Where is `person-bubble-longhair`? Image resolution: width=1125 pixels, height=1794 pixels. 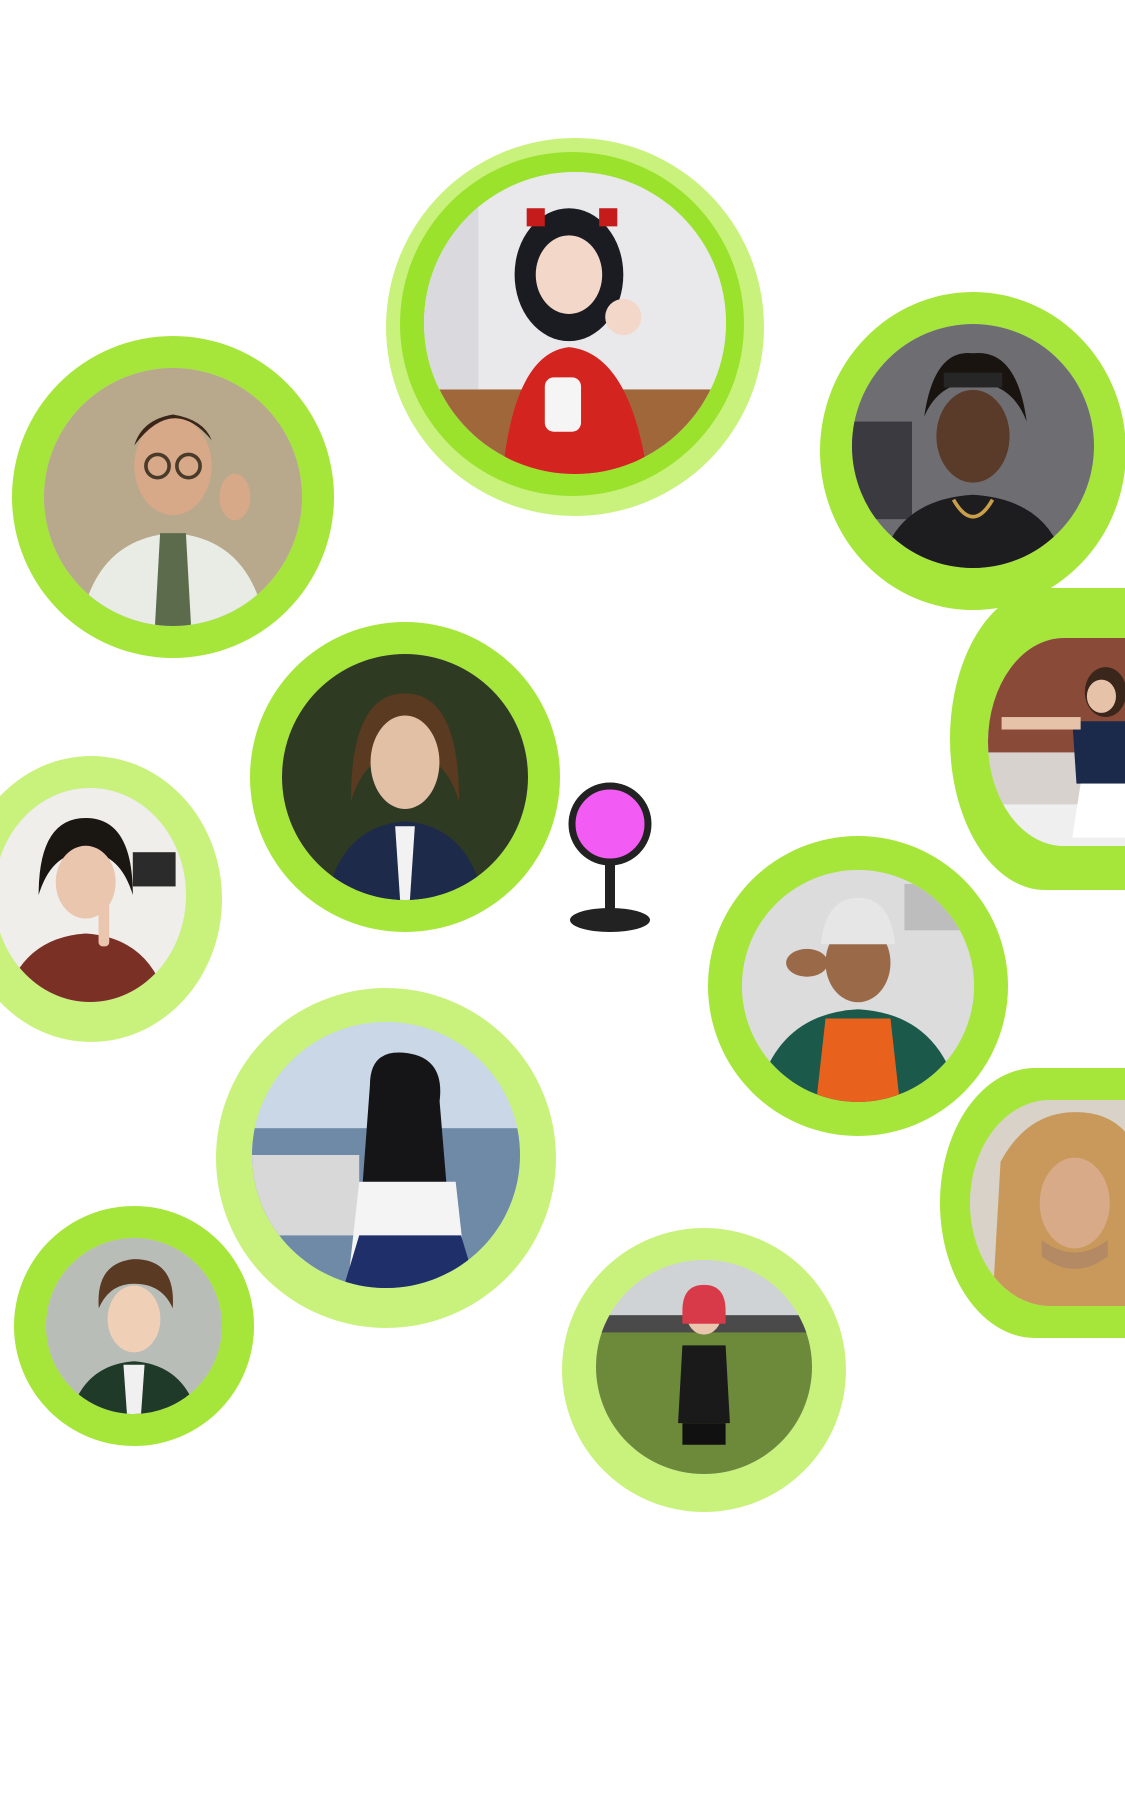 person-bubble-longhair is located at coordinates (405, 777).